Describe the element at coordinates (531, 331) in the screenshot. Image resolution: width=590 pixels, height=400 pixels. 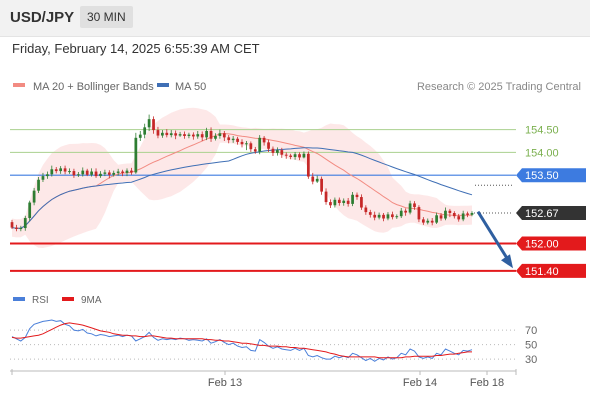
I see `rsi-tick-70: 70` at that location.